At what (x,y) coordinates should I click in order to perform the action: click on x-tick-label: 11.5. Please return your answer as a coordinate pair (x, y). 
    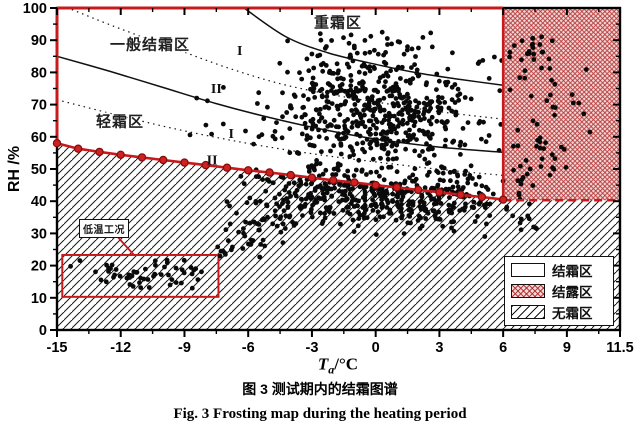
    Looking at the image, I should click on (619, 348).